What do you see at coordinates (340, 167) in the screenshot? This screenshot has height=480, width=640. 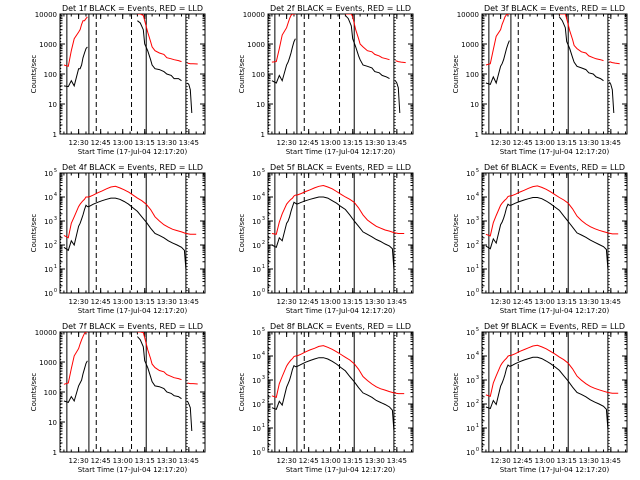 I see `panel-title: Det 5f BLACK = Events, RED = LLD` at bounding box center [340, 167].